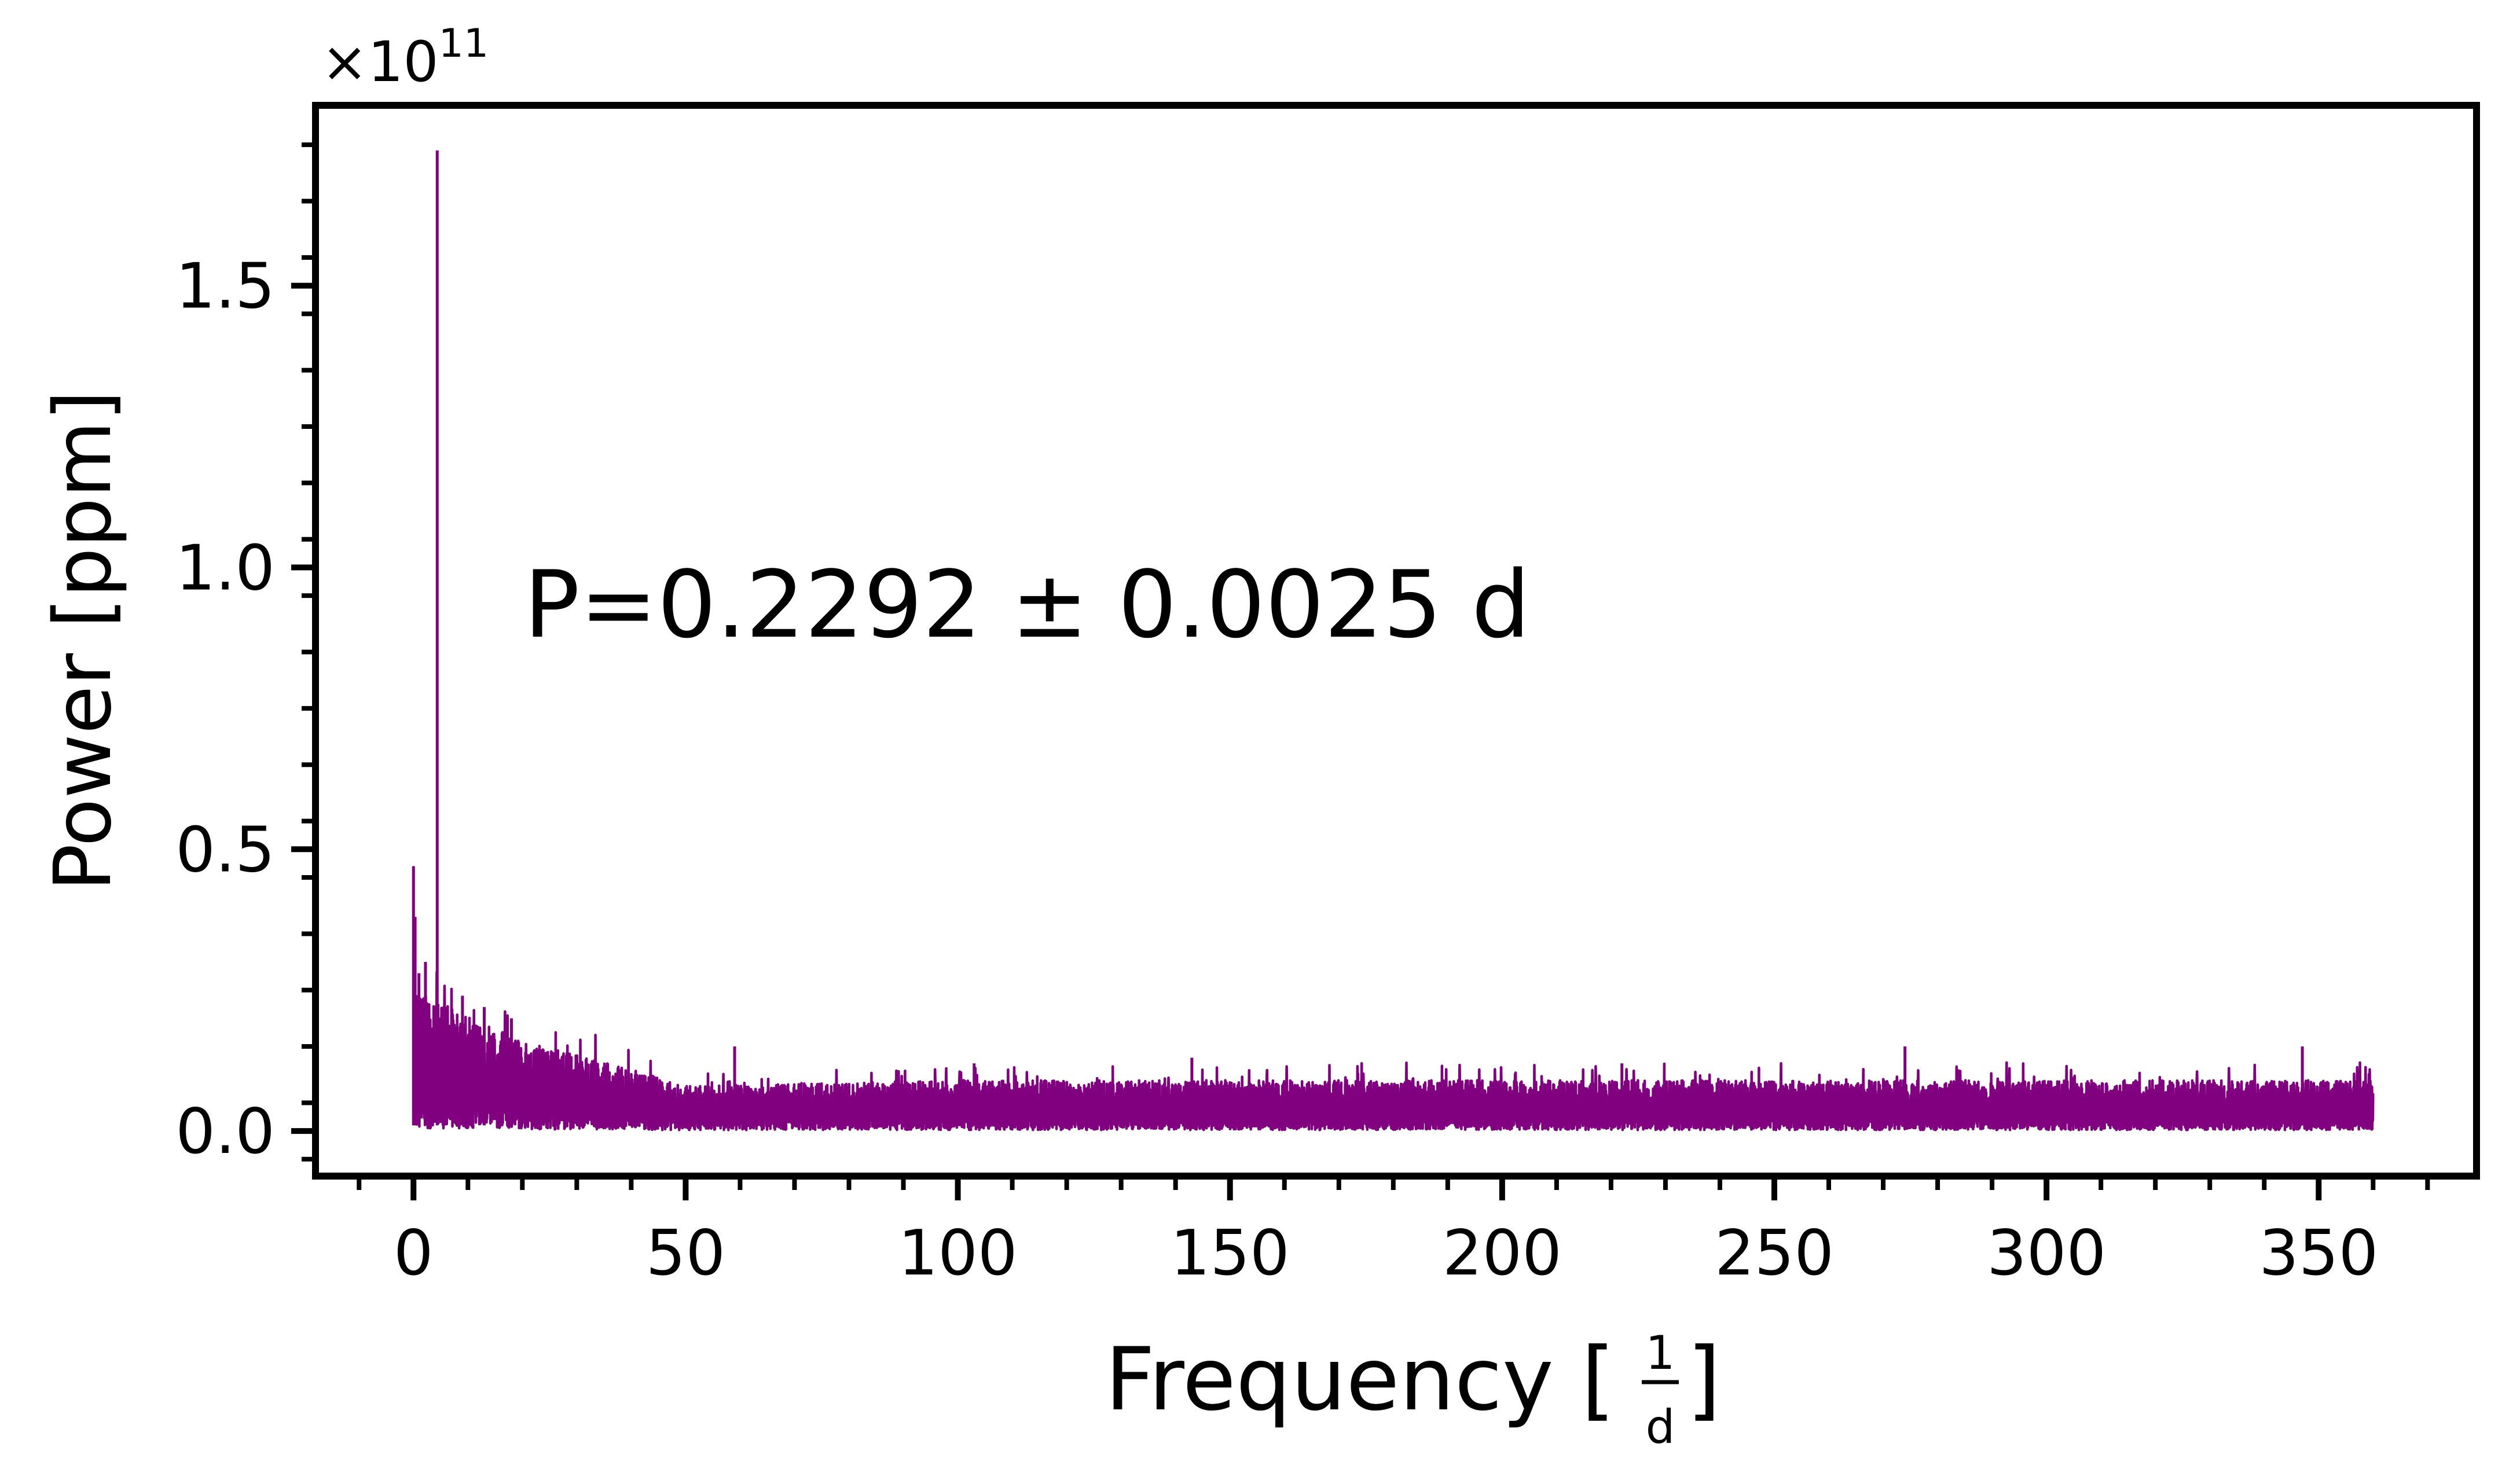  I want to click on y-tick-label: 0.5, so click(225, 850).